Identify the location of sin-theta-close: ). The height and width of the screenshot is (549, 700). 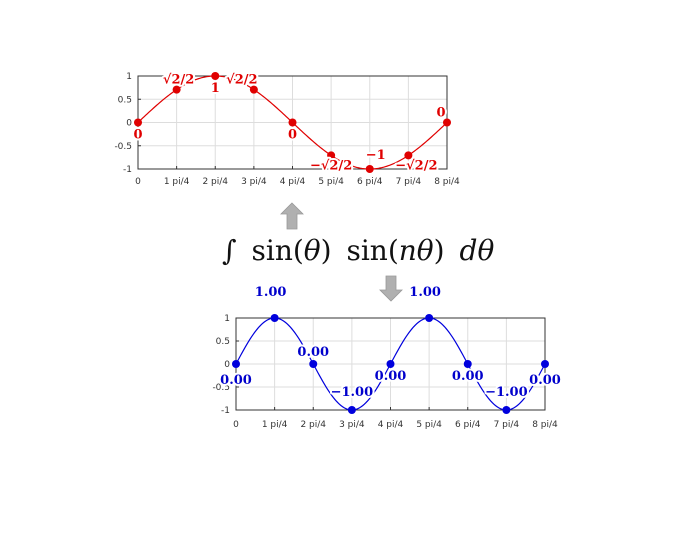
(326, 250).